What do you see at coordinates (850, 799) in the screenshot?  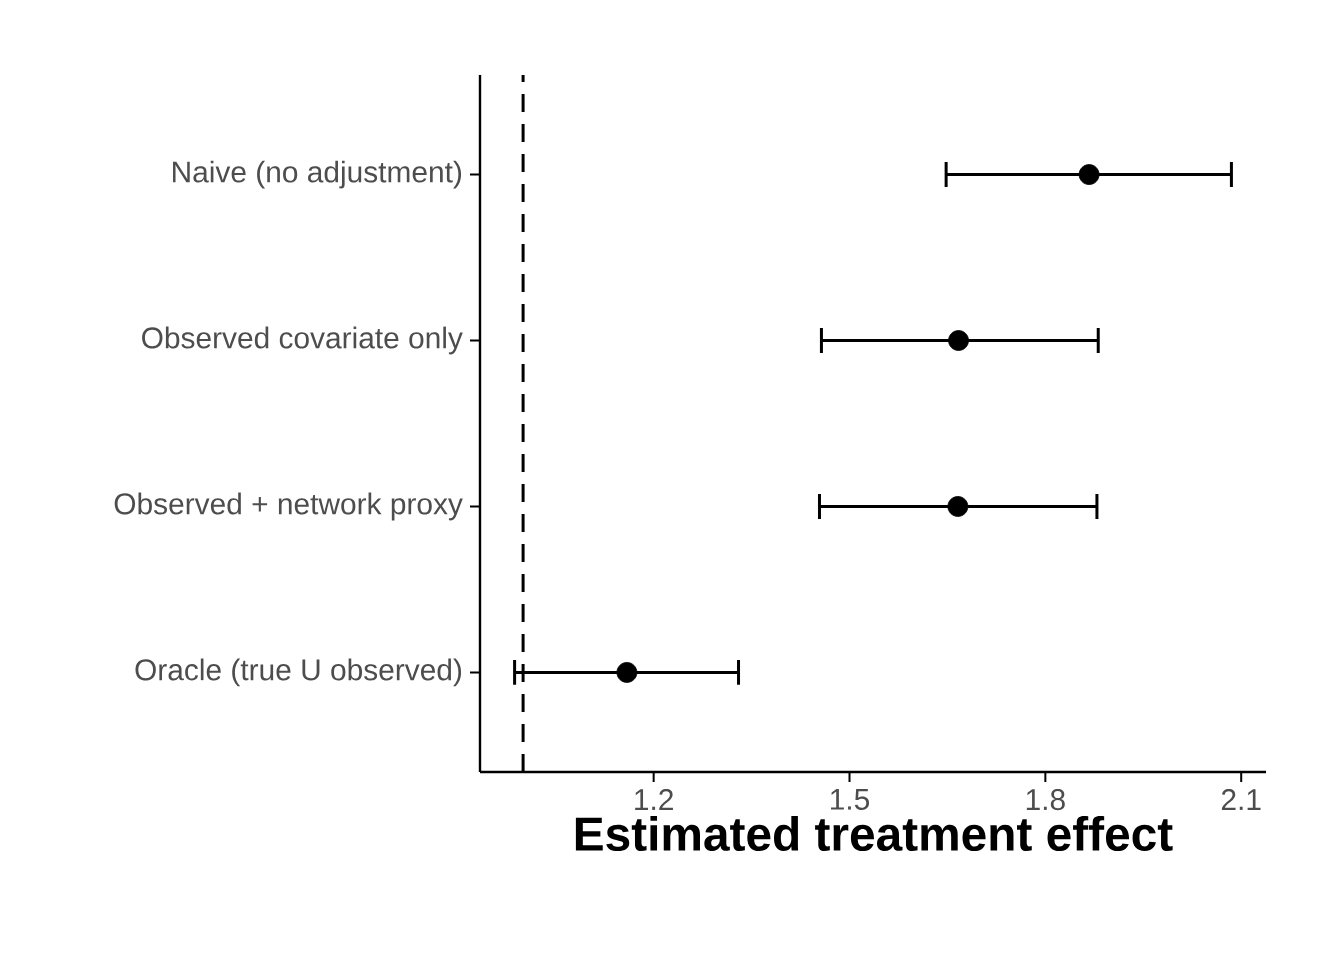 I see `x-tick-label: 1.5` at bounding box center [850, 799].